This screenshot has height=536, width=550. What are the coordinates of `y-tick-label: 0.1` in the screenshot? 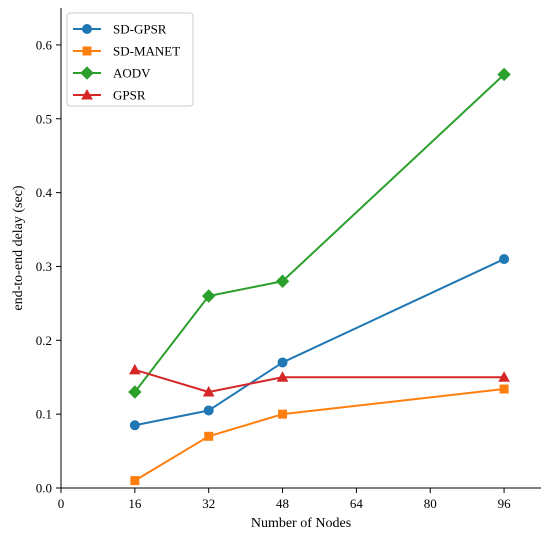 It's located at (44, 414).